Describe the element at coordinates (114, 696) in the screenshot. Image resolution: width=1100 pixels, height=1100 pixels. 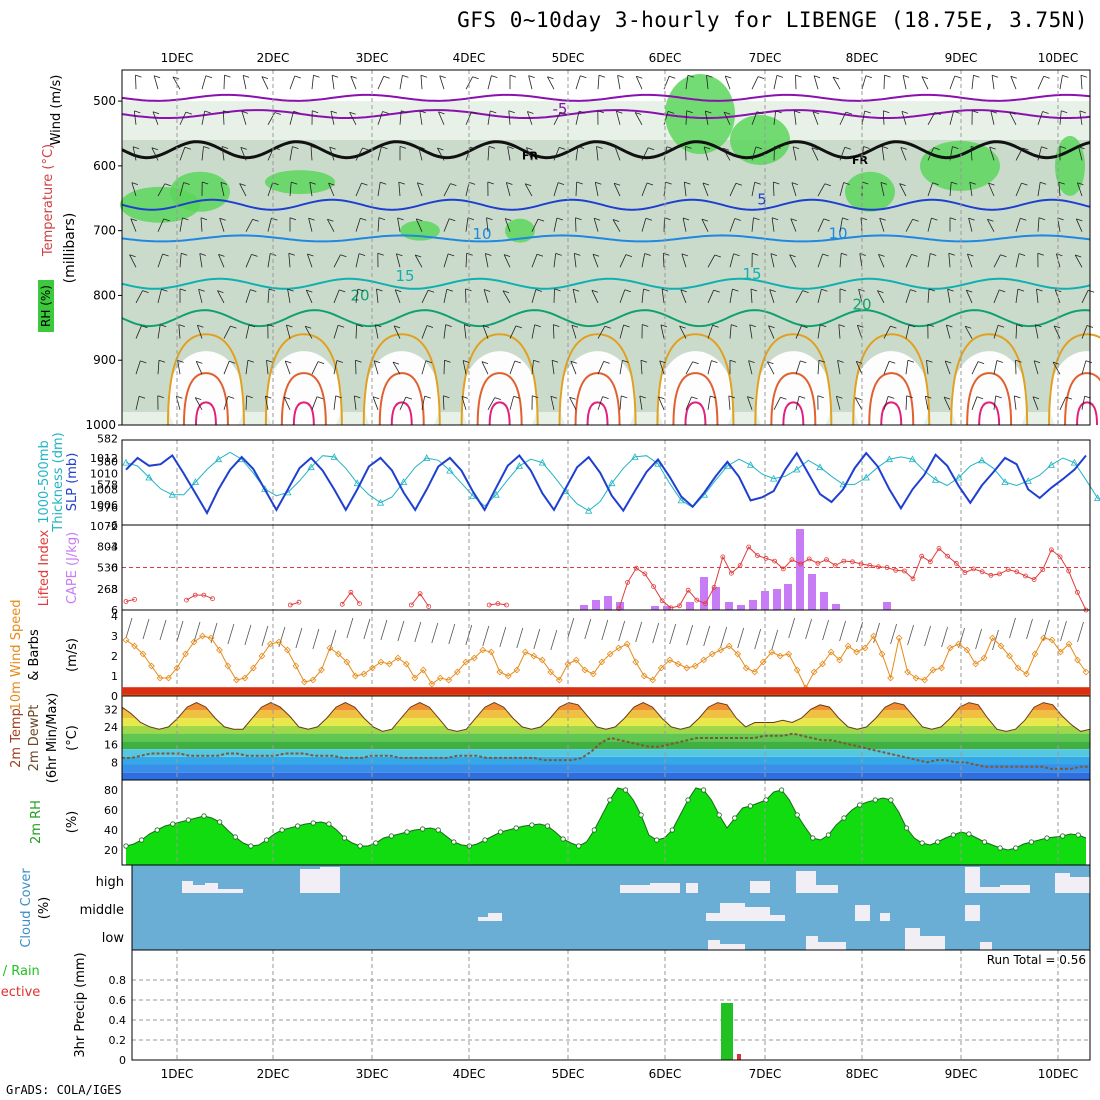
I see `wind-tick-label: 0` at that location.